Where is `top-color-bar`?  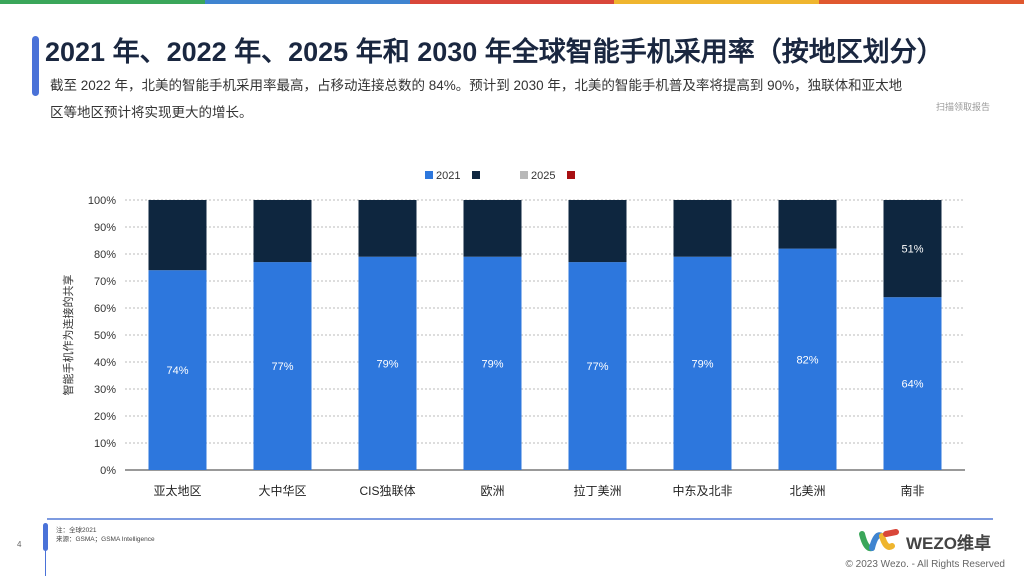 top-color-bar is located at coordinates (512, 2).